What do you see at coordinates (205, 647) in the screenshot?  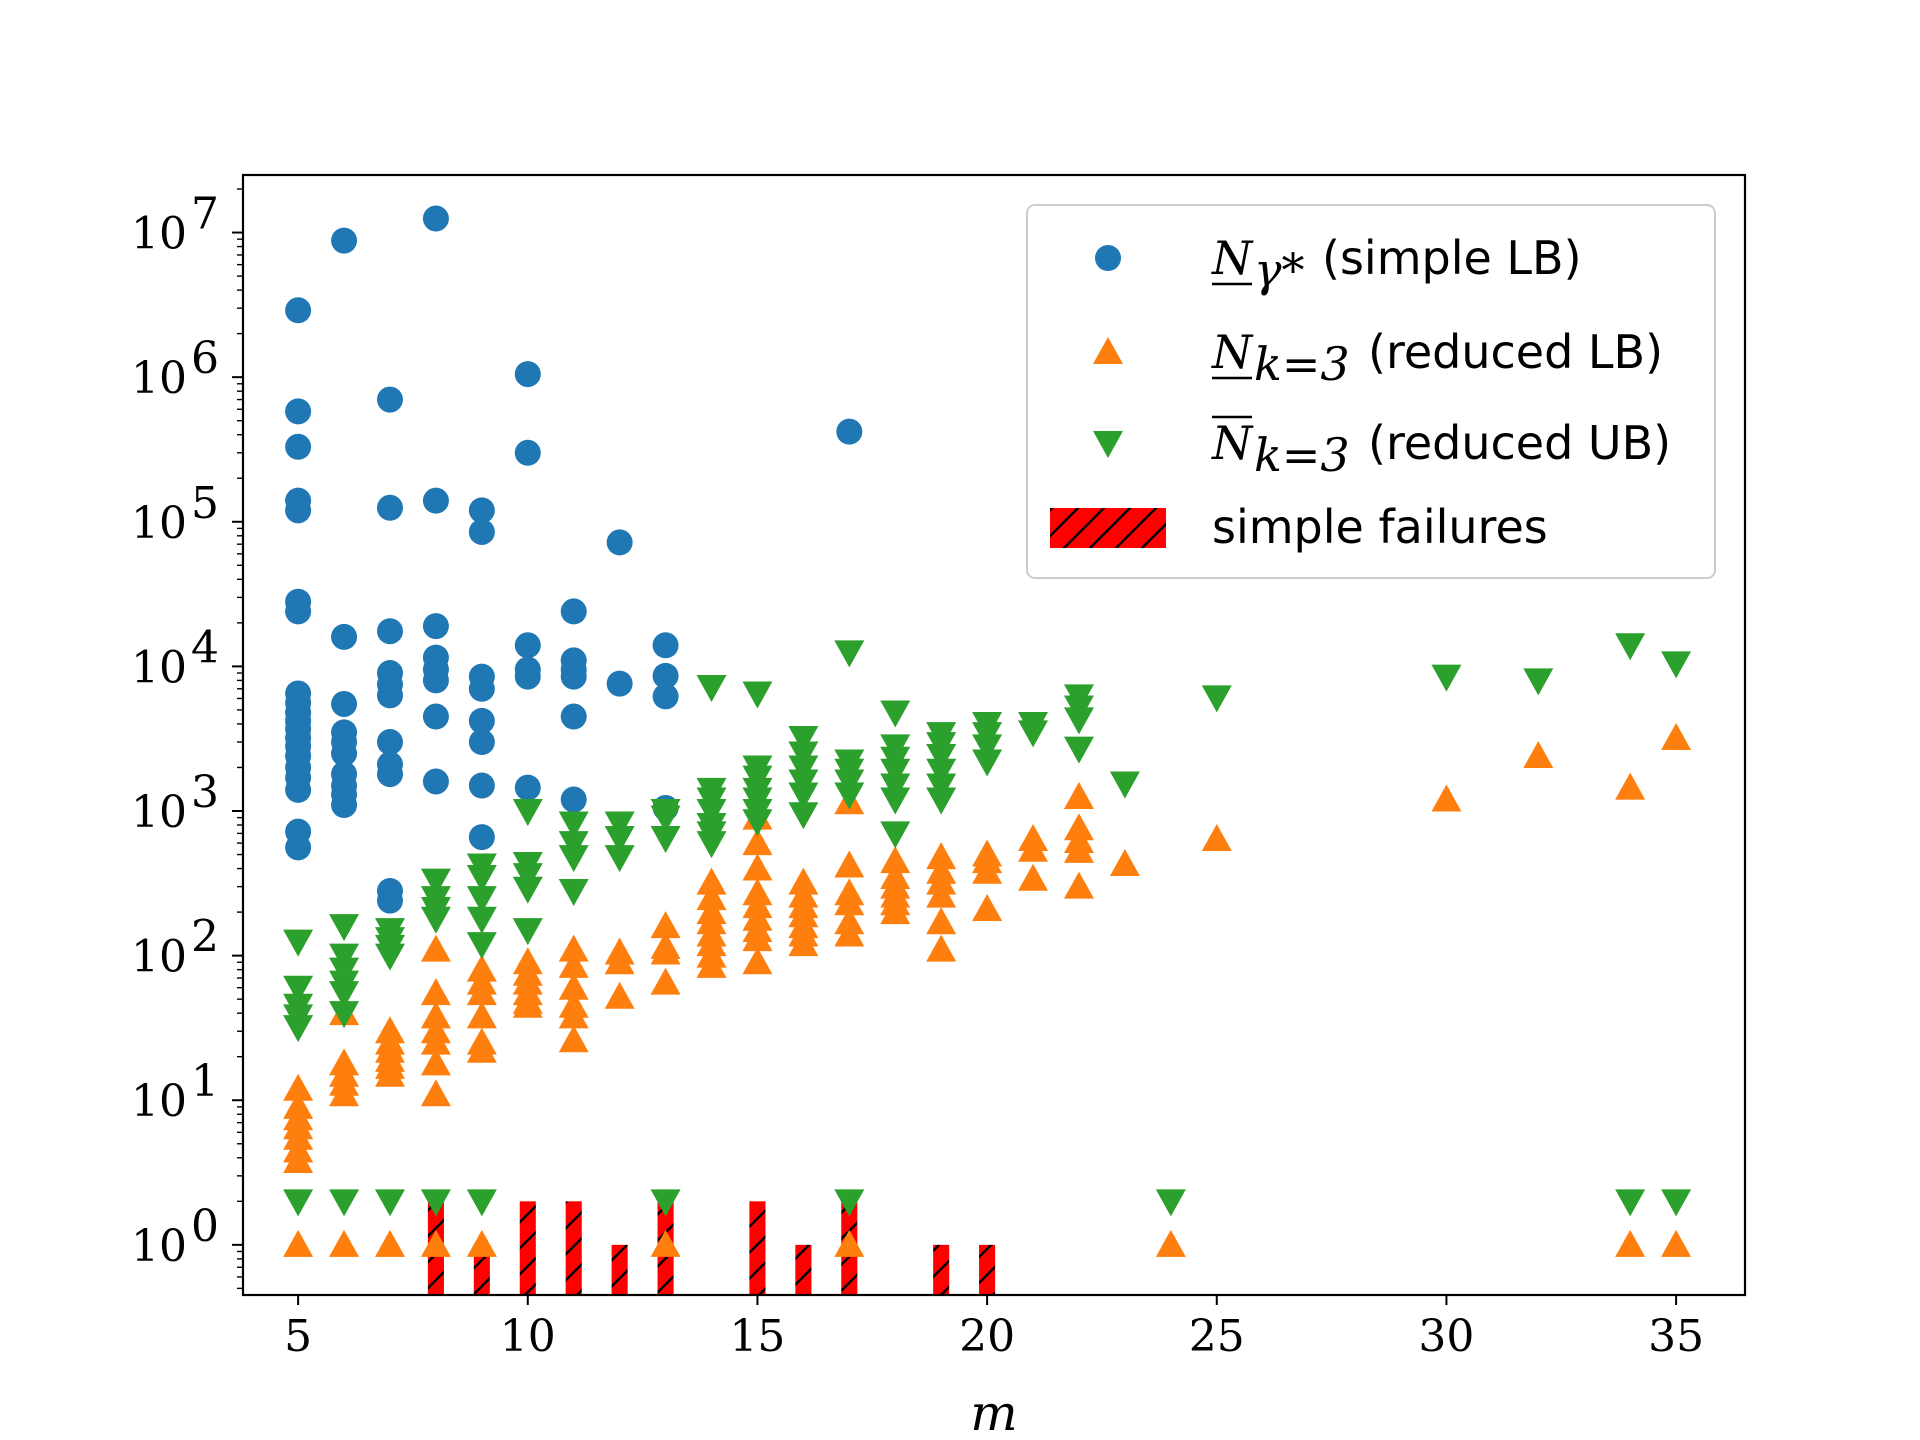 I see `y-tick-exponent: 4` at bounding box center [205, 647].